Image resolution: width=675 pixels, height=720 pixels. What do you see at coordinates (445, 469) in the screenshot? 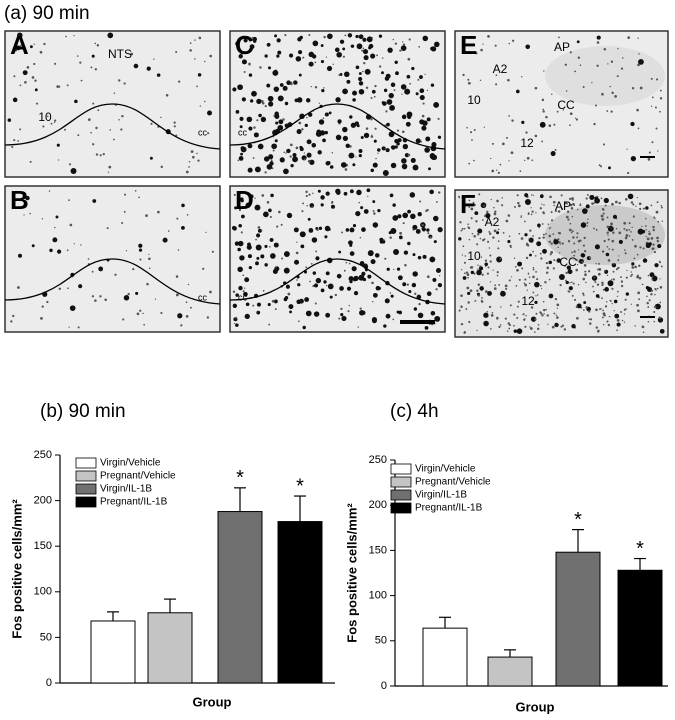
I see `legend-label: Virgin/Vehicle` at bounding box center [445, 469].